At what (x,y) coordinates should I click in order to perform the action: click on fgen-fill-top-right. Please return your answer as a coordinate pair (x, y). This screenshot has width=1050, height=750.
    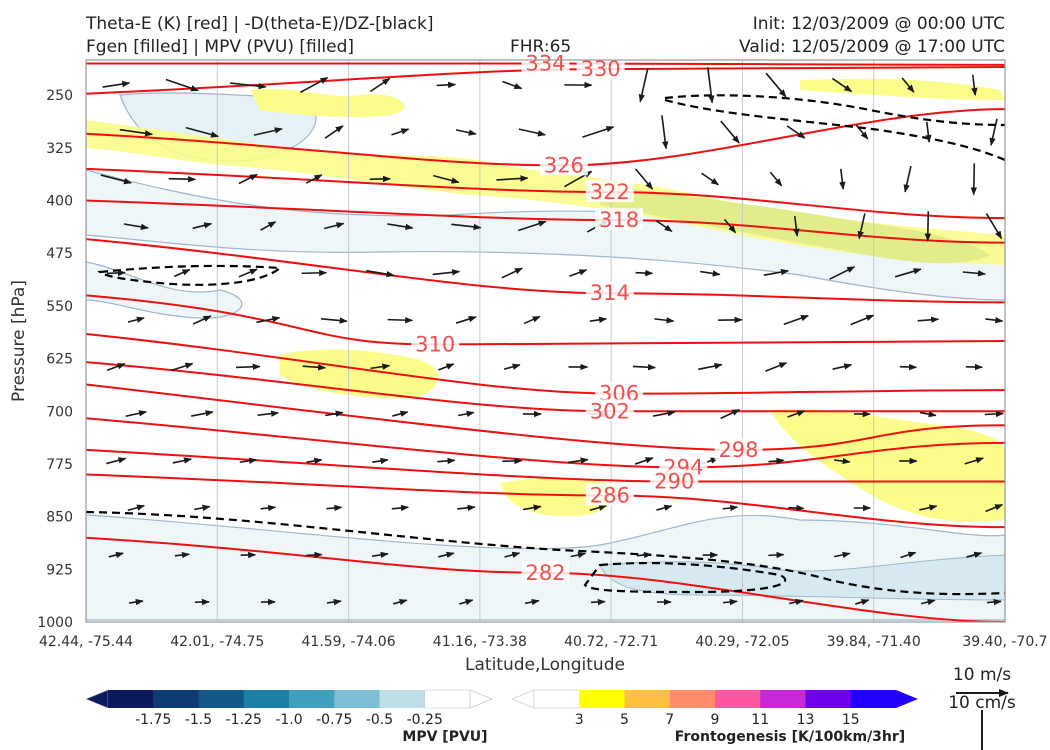
    Looking at the image, I should click on (902, 89).